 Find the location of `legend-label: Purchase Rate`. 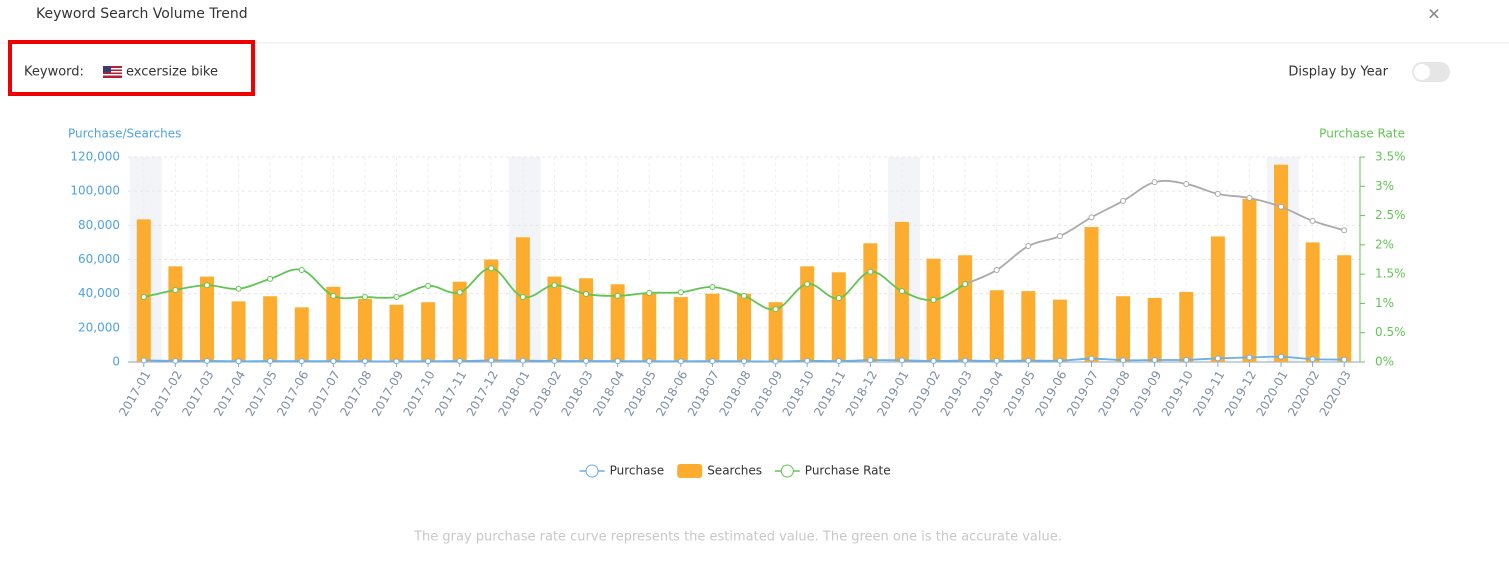

legend-label: Purchase Rate is located at coordinates (848, 471).